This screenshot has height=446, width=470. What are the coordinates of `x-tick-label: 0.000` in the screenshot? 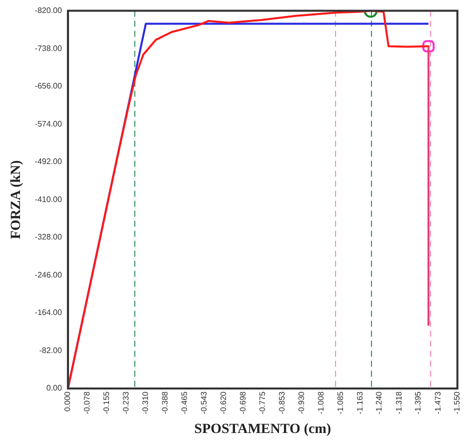 It's located at (67, 401).